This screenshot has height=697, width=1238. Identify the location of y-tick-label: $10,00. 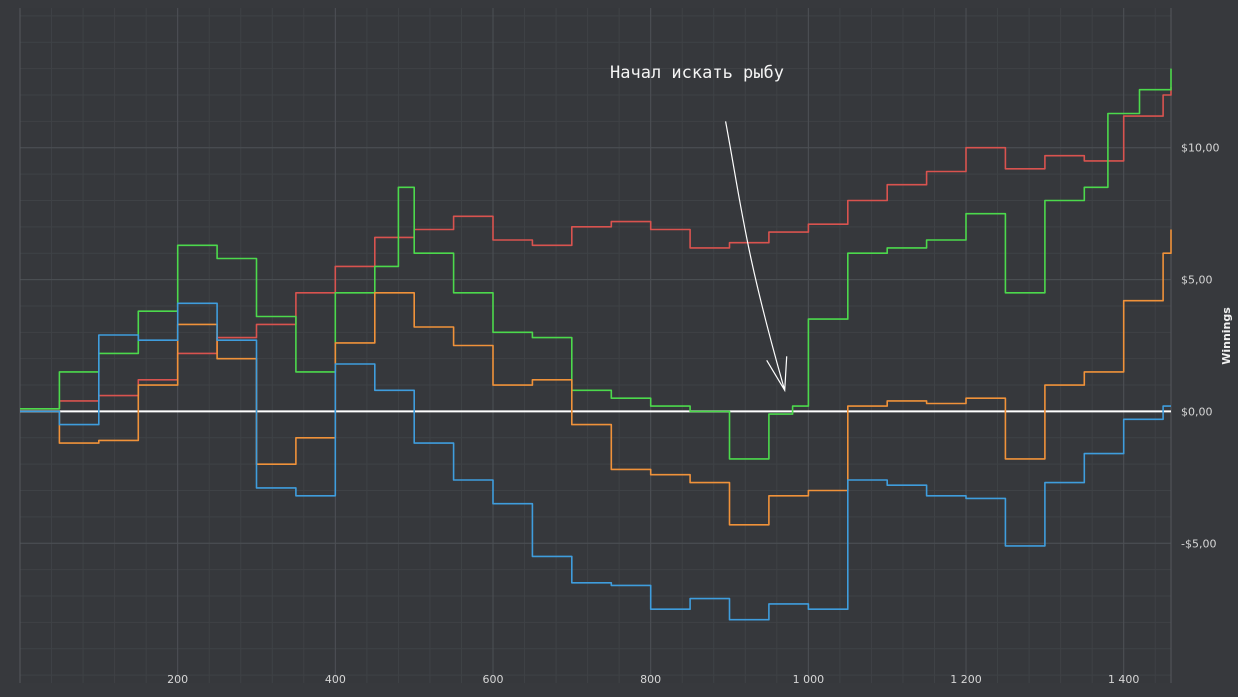
(1200, 148).